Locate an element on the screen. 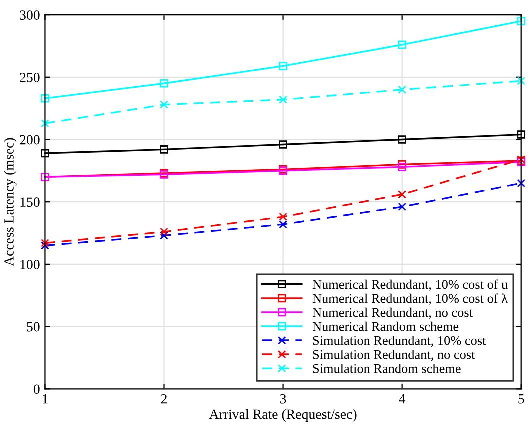 This screenshot has height=430, width=532. x-tick-label: 3 is located at coordinates (283, 399).